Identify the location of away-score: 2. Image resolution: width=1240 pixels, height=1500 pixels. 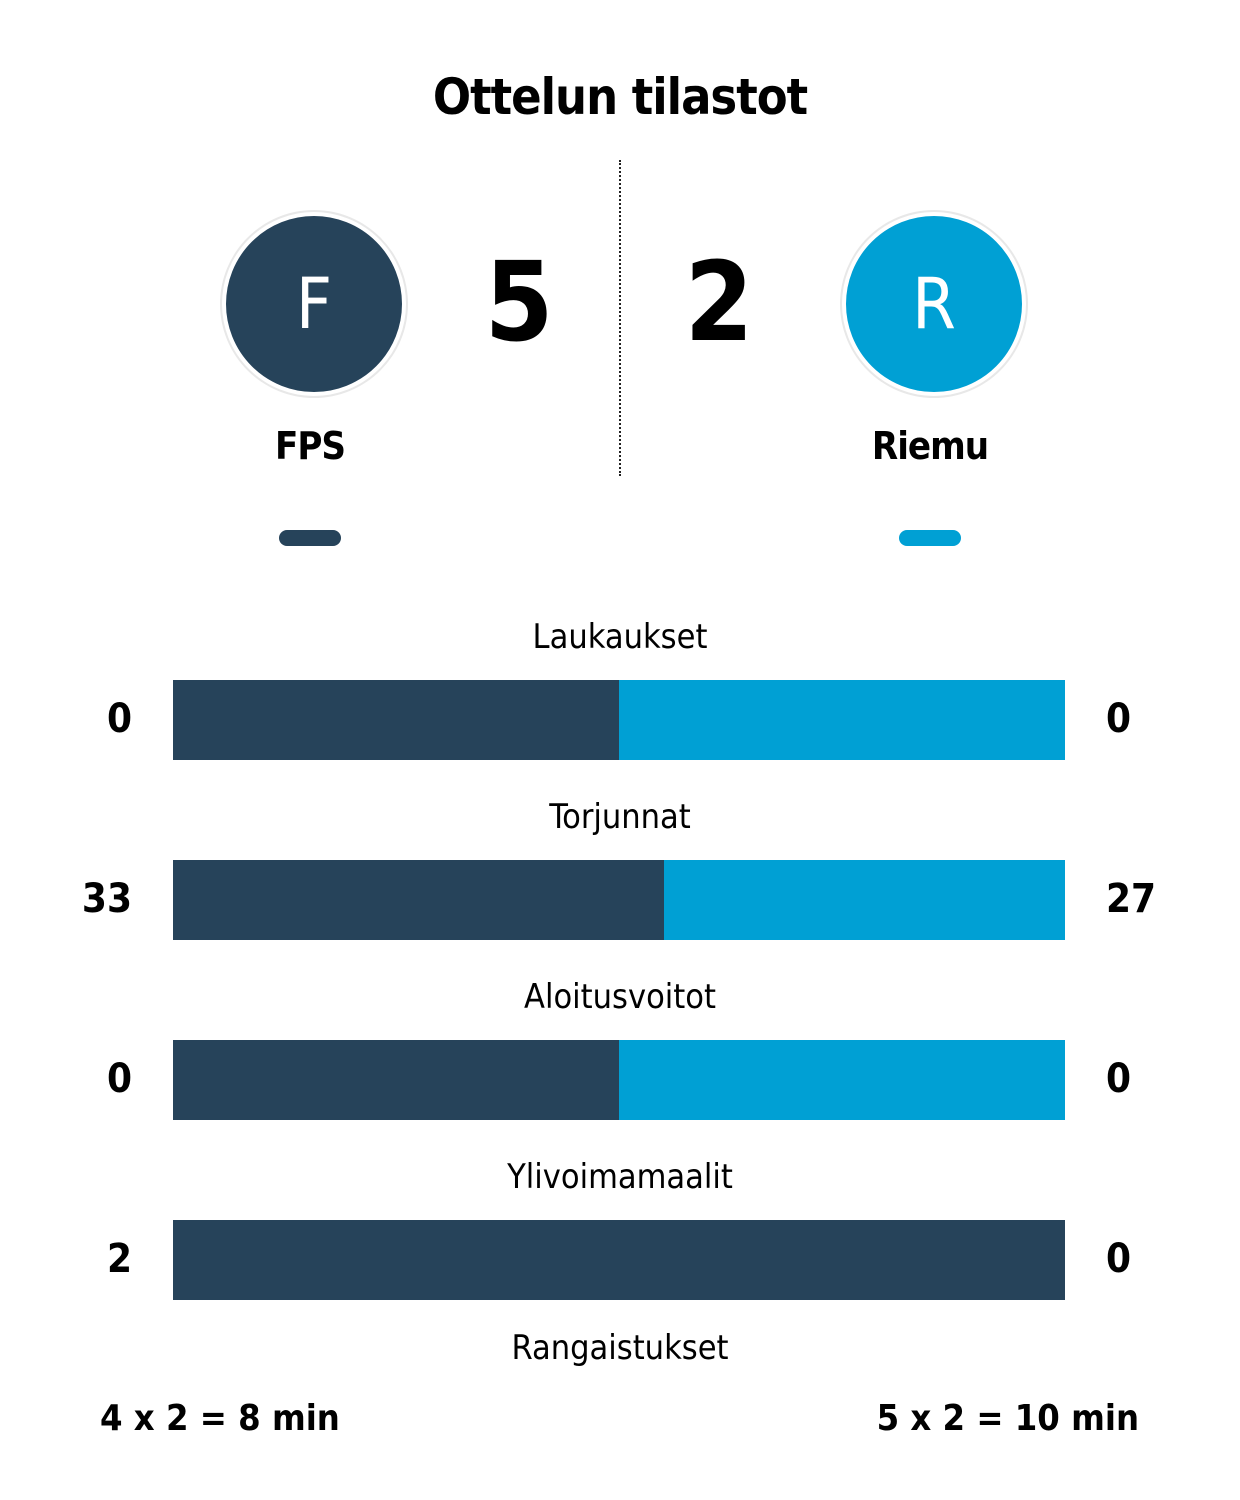
(719, 302).